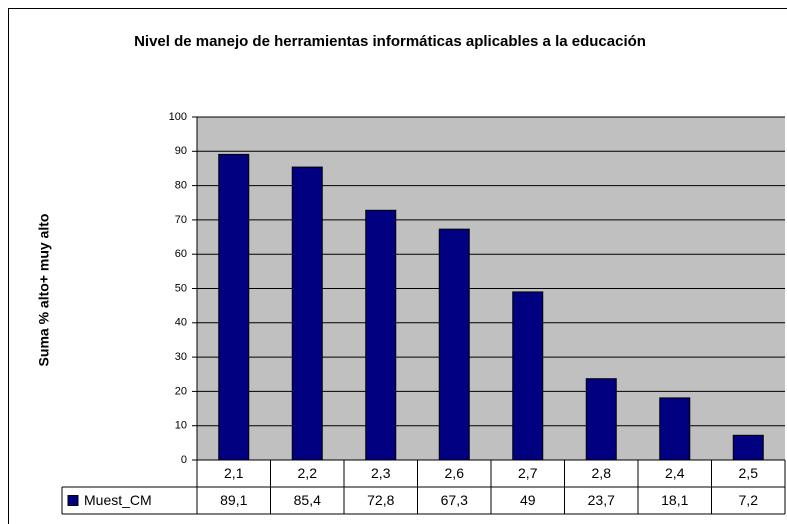  What do you see at coordinates (602, 473) in the screenshot?
I see `x-tick-label: 2,8` at bounding box center [602, 473].